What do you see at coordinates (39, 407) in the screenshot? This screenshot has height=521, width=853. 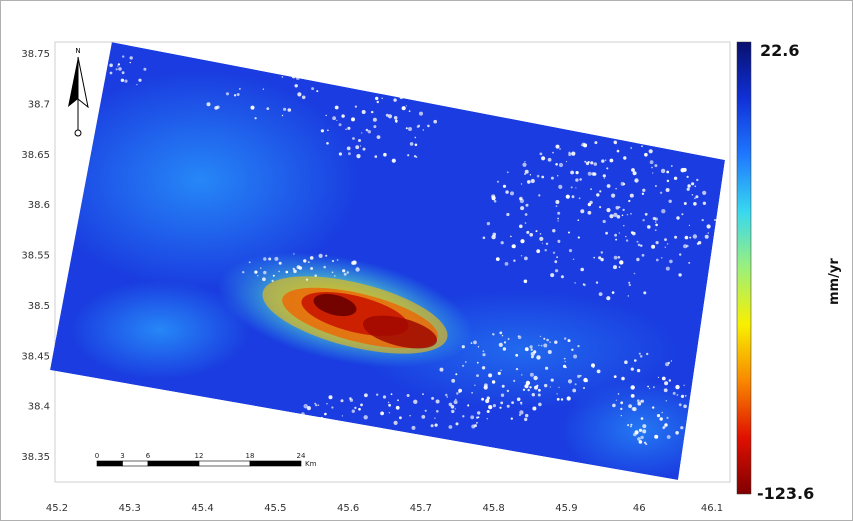 I see `y-tick-label: 38.4` at bounding box center [39, 407].